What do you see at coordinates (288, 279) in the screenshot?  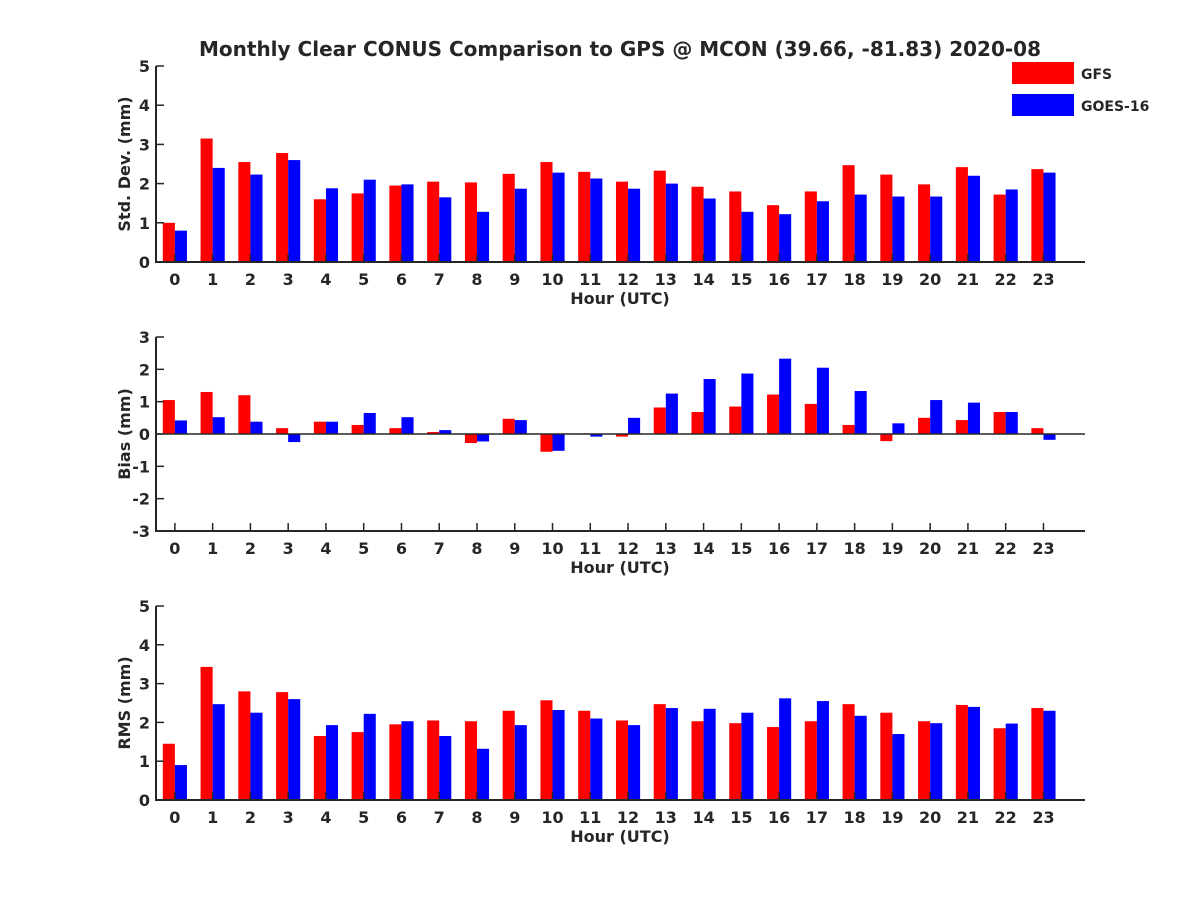 I see `x-tick-label: 3` at bounding box center [288, 279].